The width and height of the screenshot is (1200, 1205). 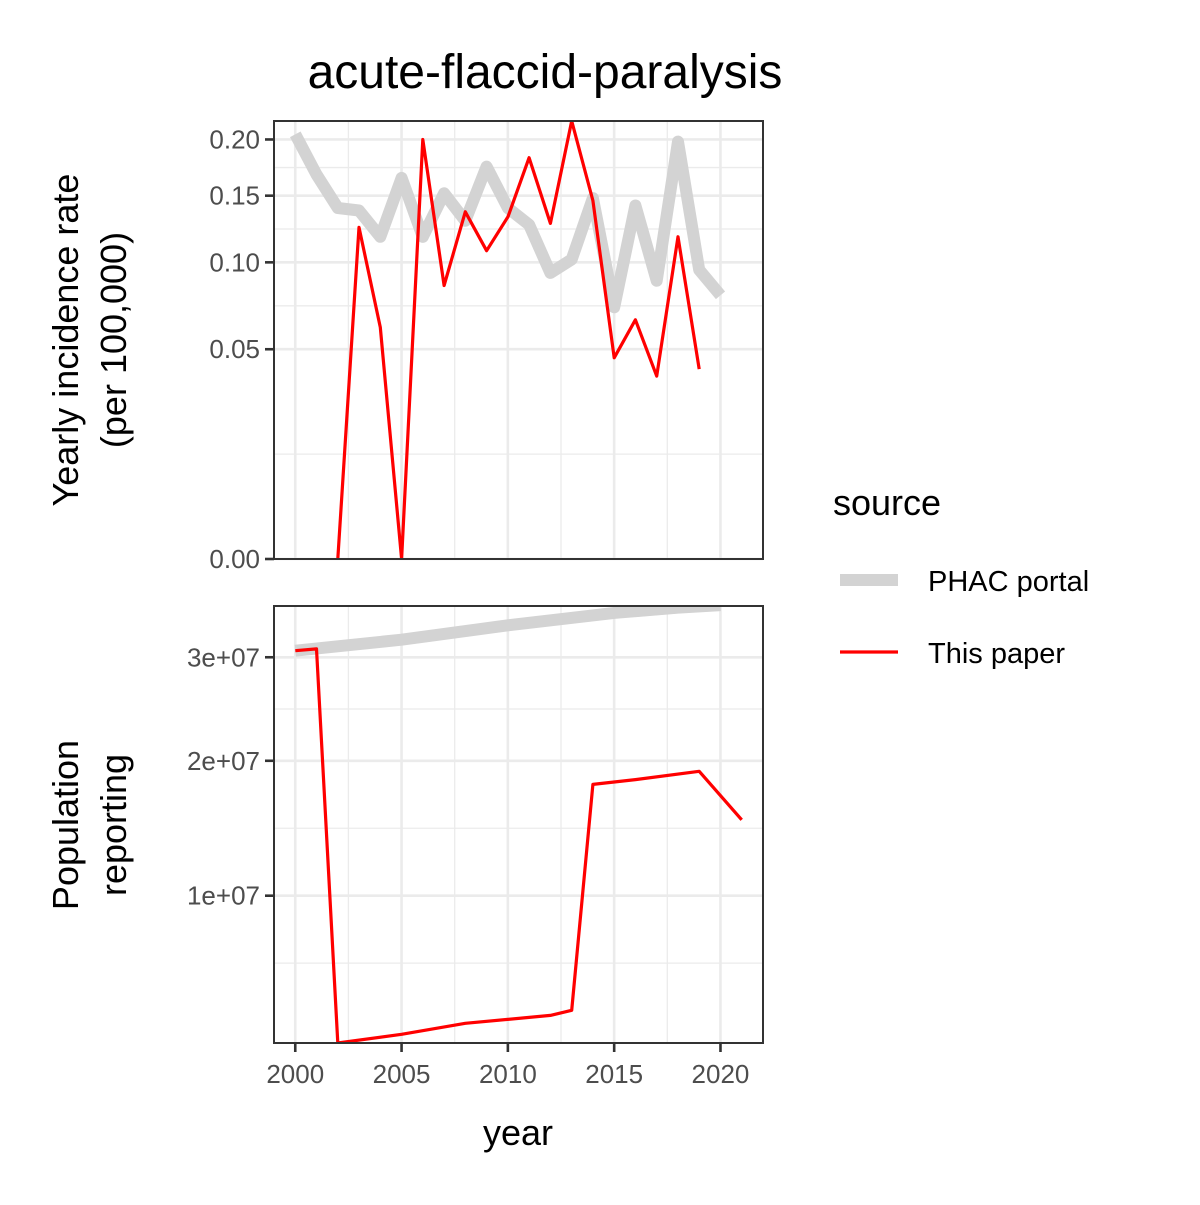 I want to click on legend: source PHAC portal This paper, so click(x=961, y=576).